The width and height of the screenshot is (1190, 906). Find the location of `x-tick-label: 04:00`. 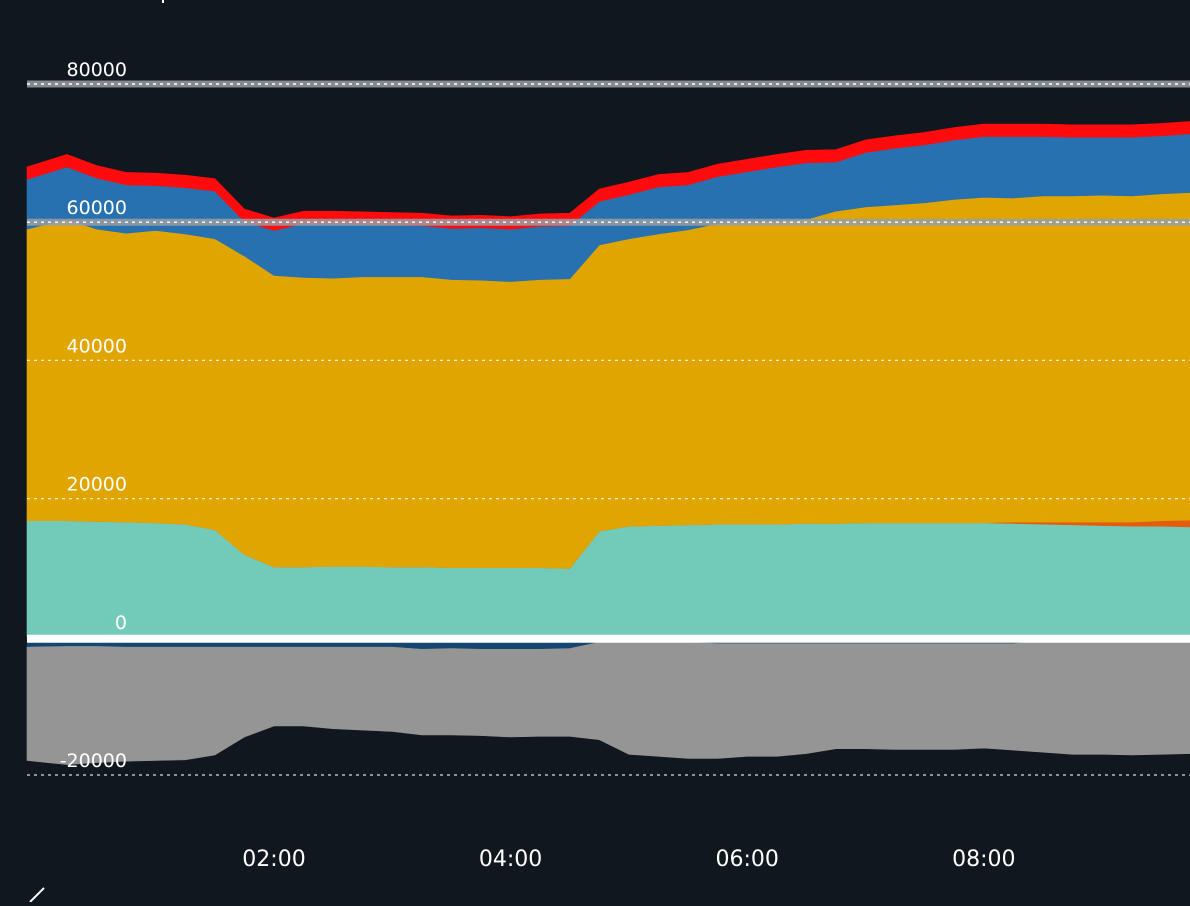

x-tick-label: 04:00 is located at coordinates (510, 859).